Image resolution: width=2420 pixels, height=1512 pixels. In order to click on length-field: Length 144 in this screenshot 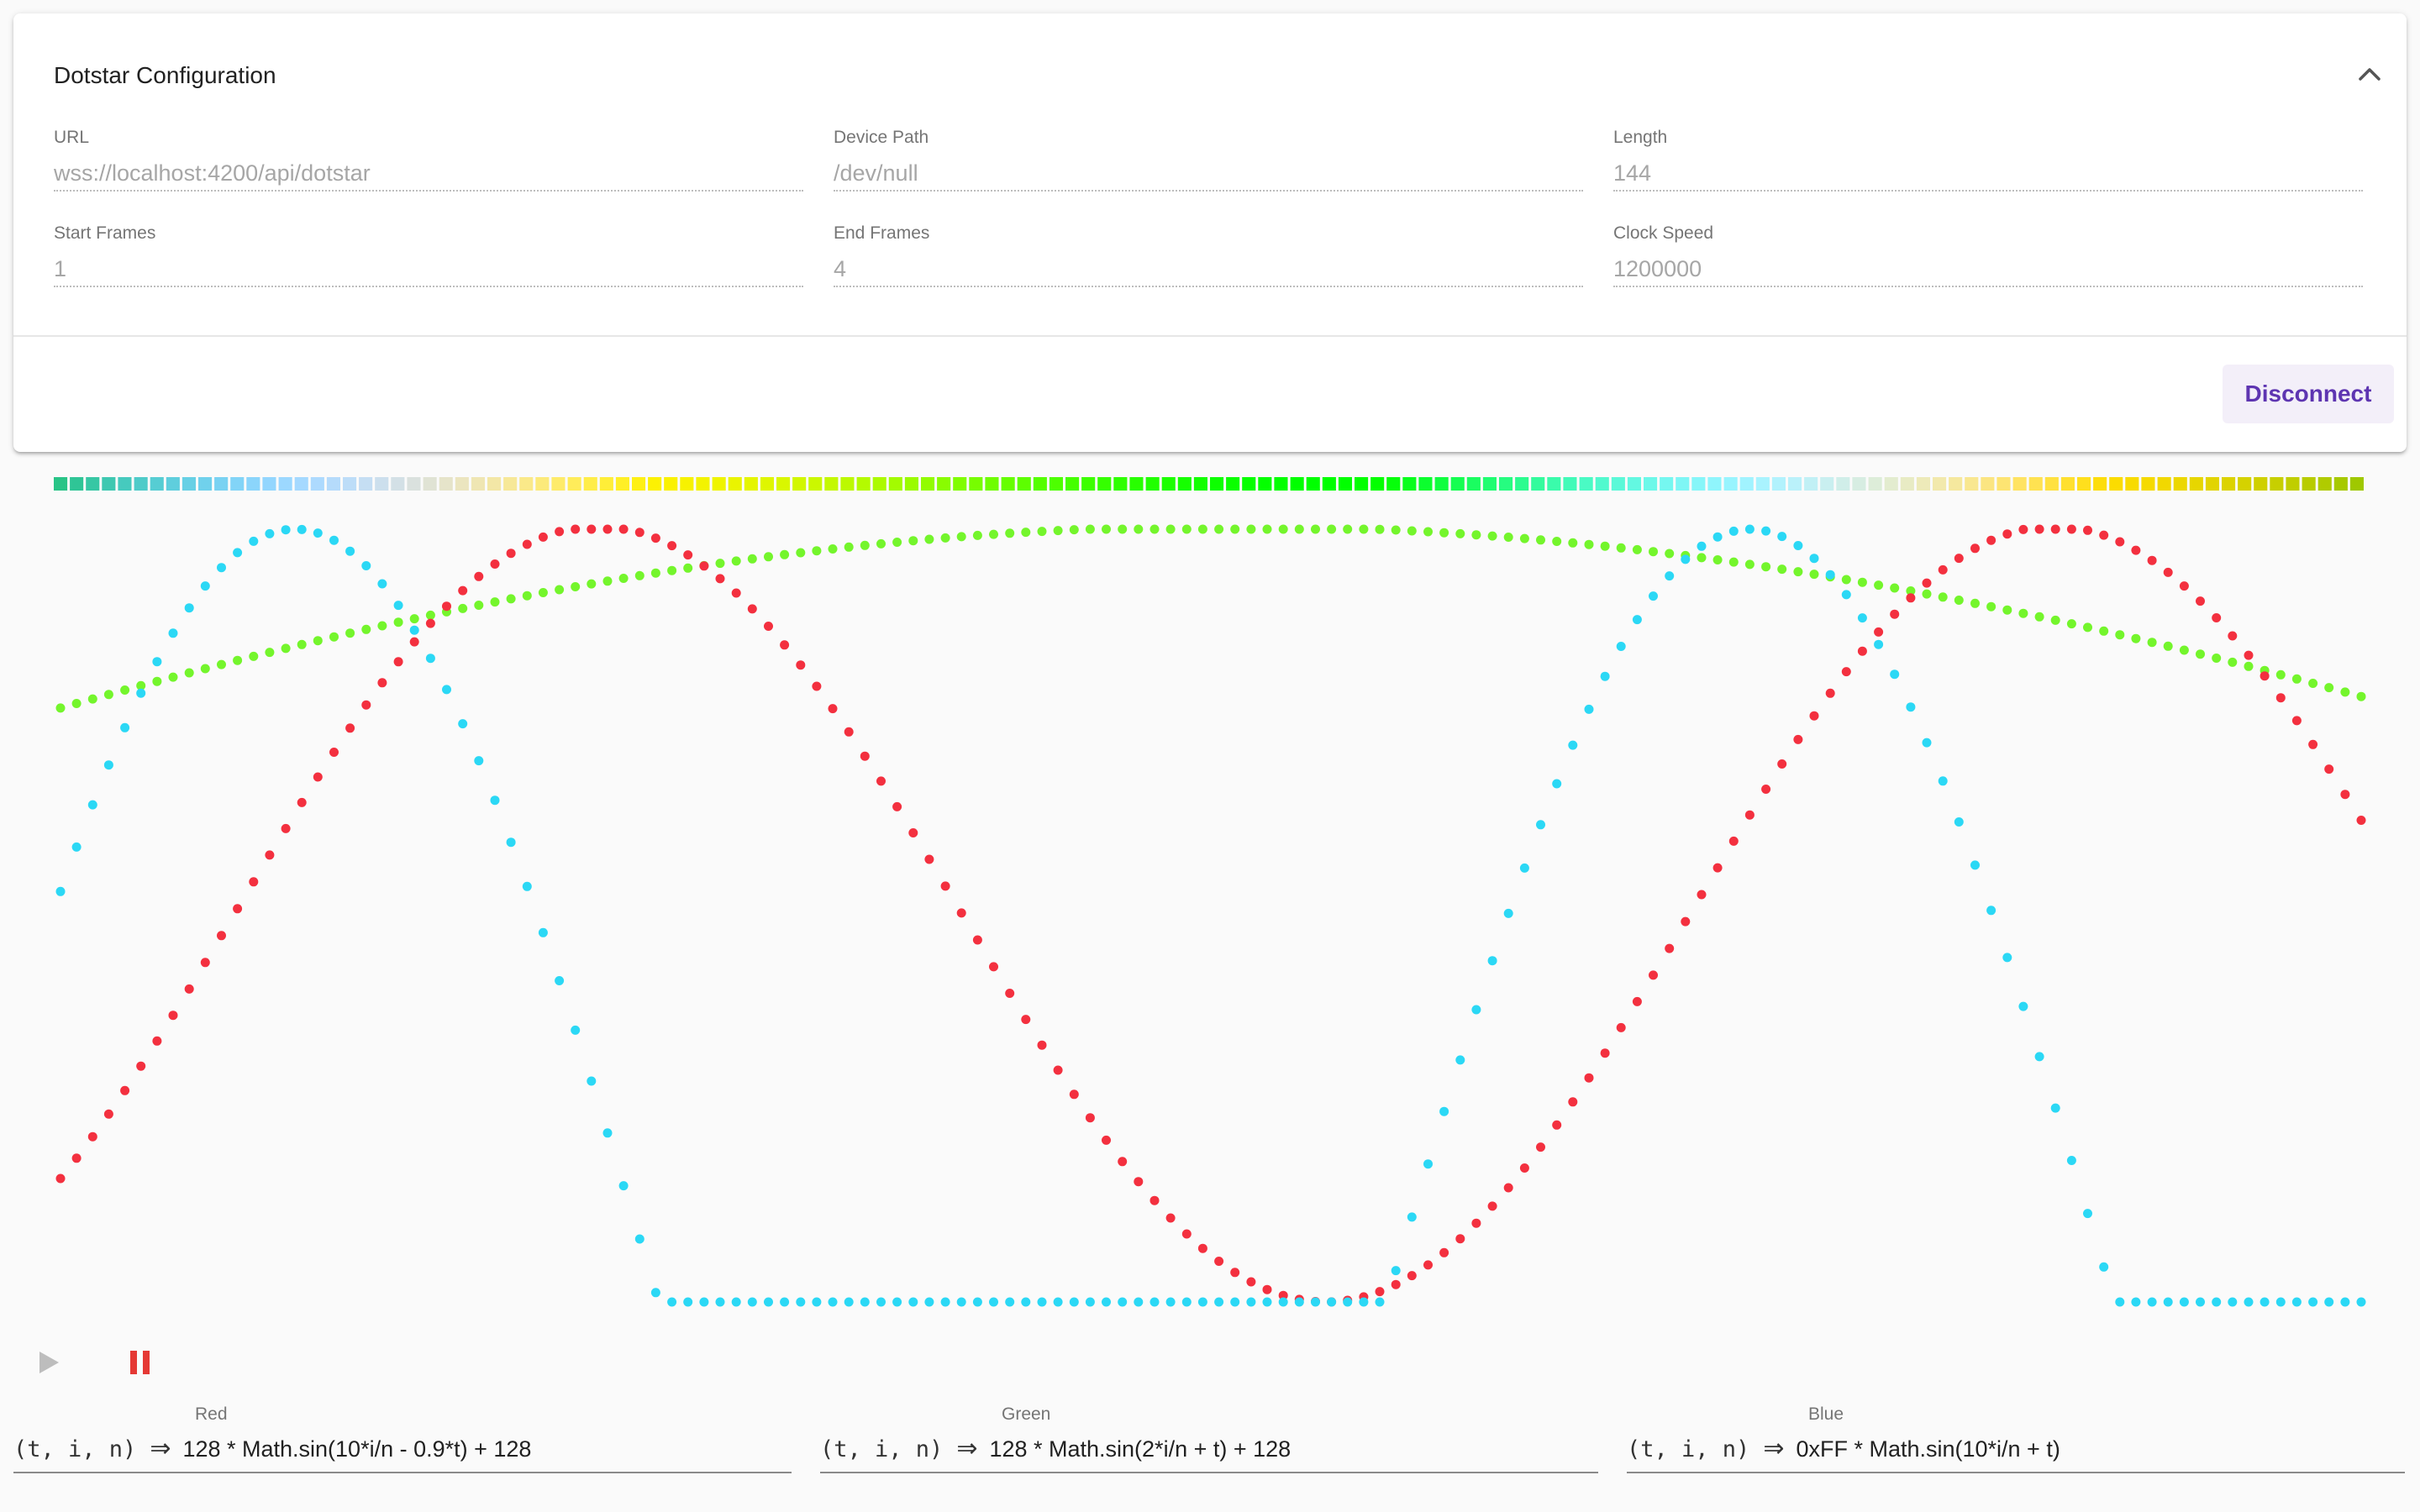, I will do `click(1988, 160)`.